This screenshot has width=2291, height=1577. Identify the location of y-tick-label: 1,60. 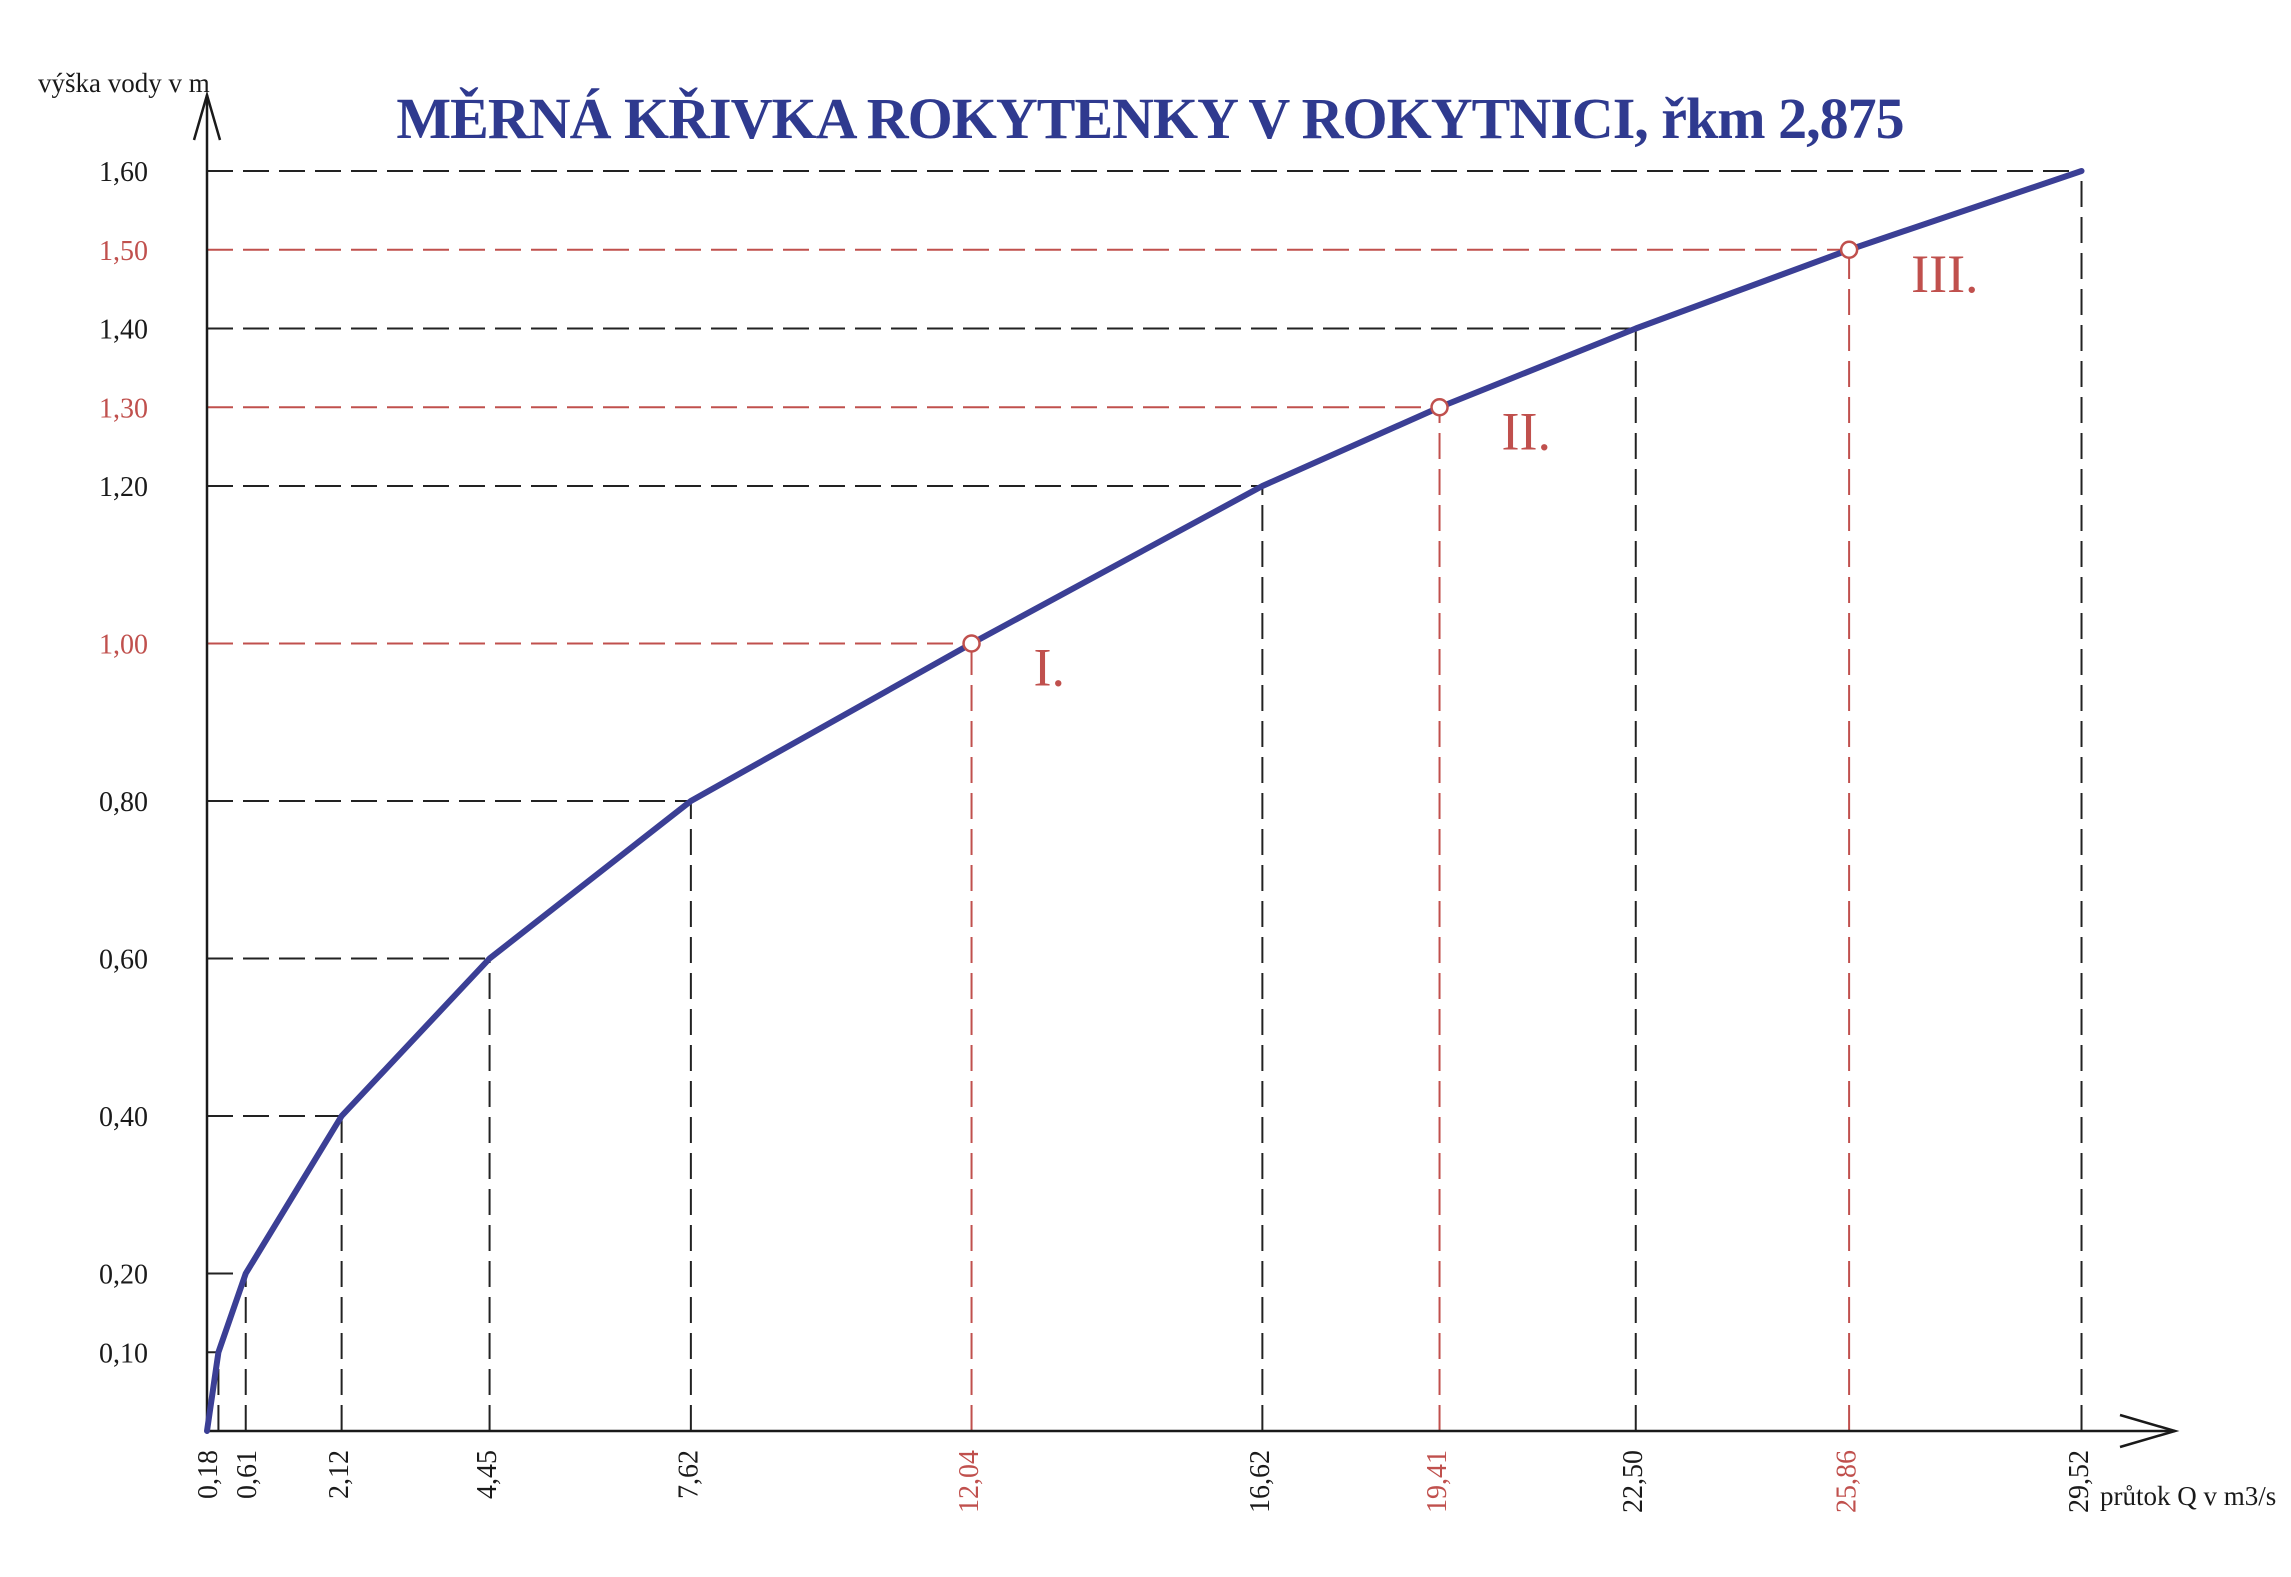
(123, 172).